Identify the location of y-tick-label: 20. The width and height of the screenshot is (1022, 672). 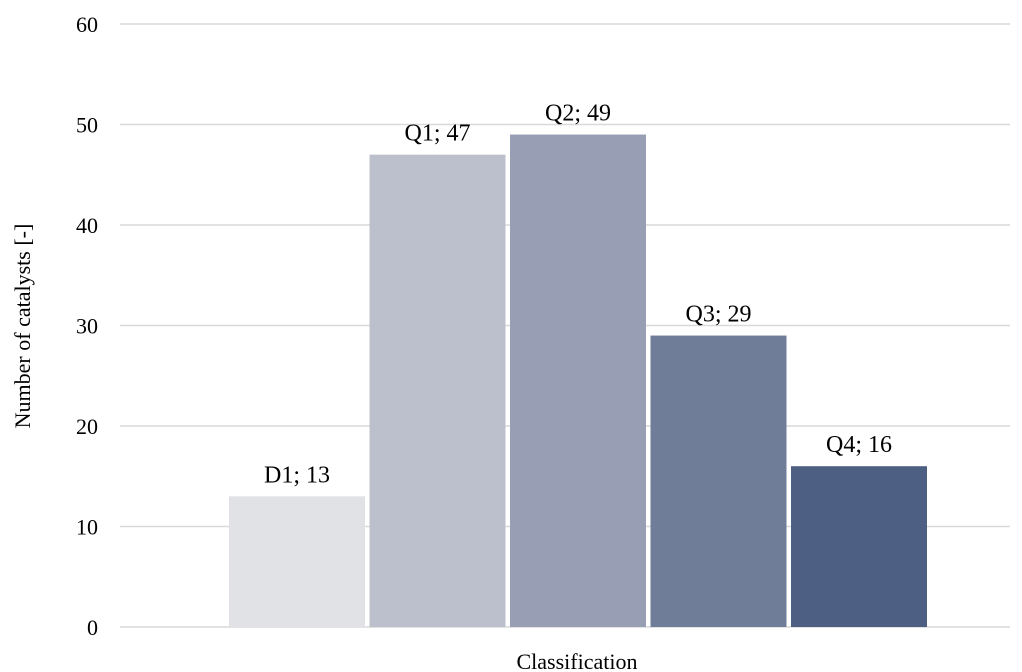
(87, 426).